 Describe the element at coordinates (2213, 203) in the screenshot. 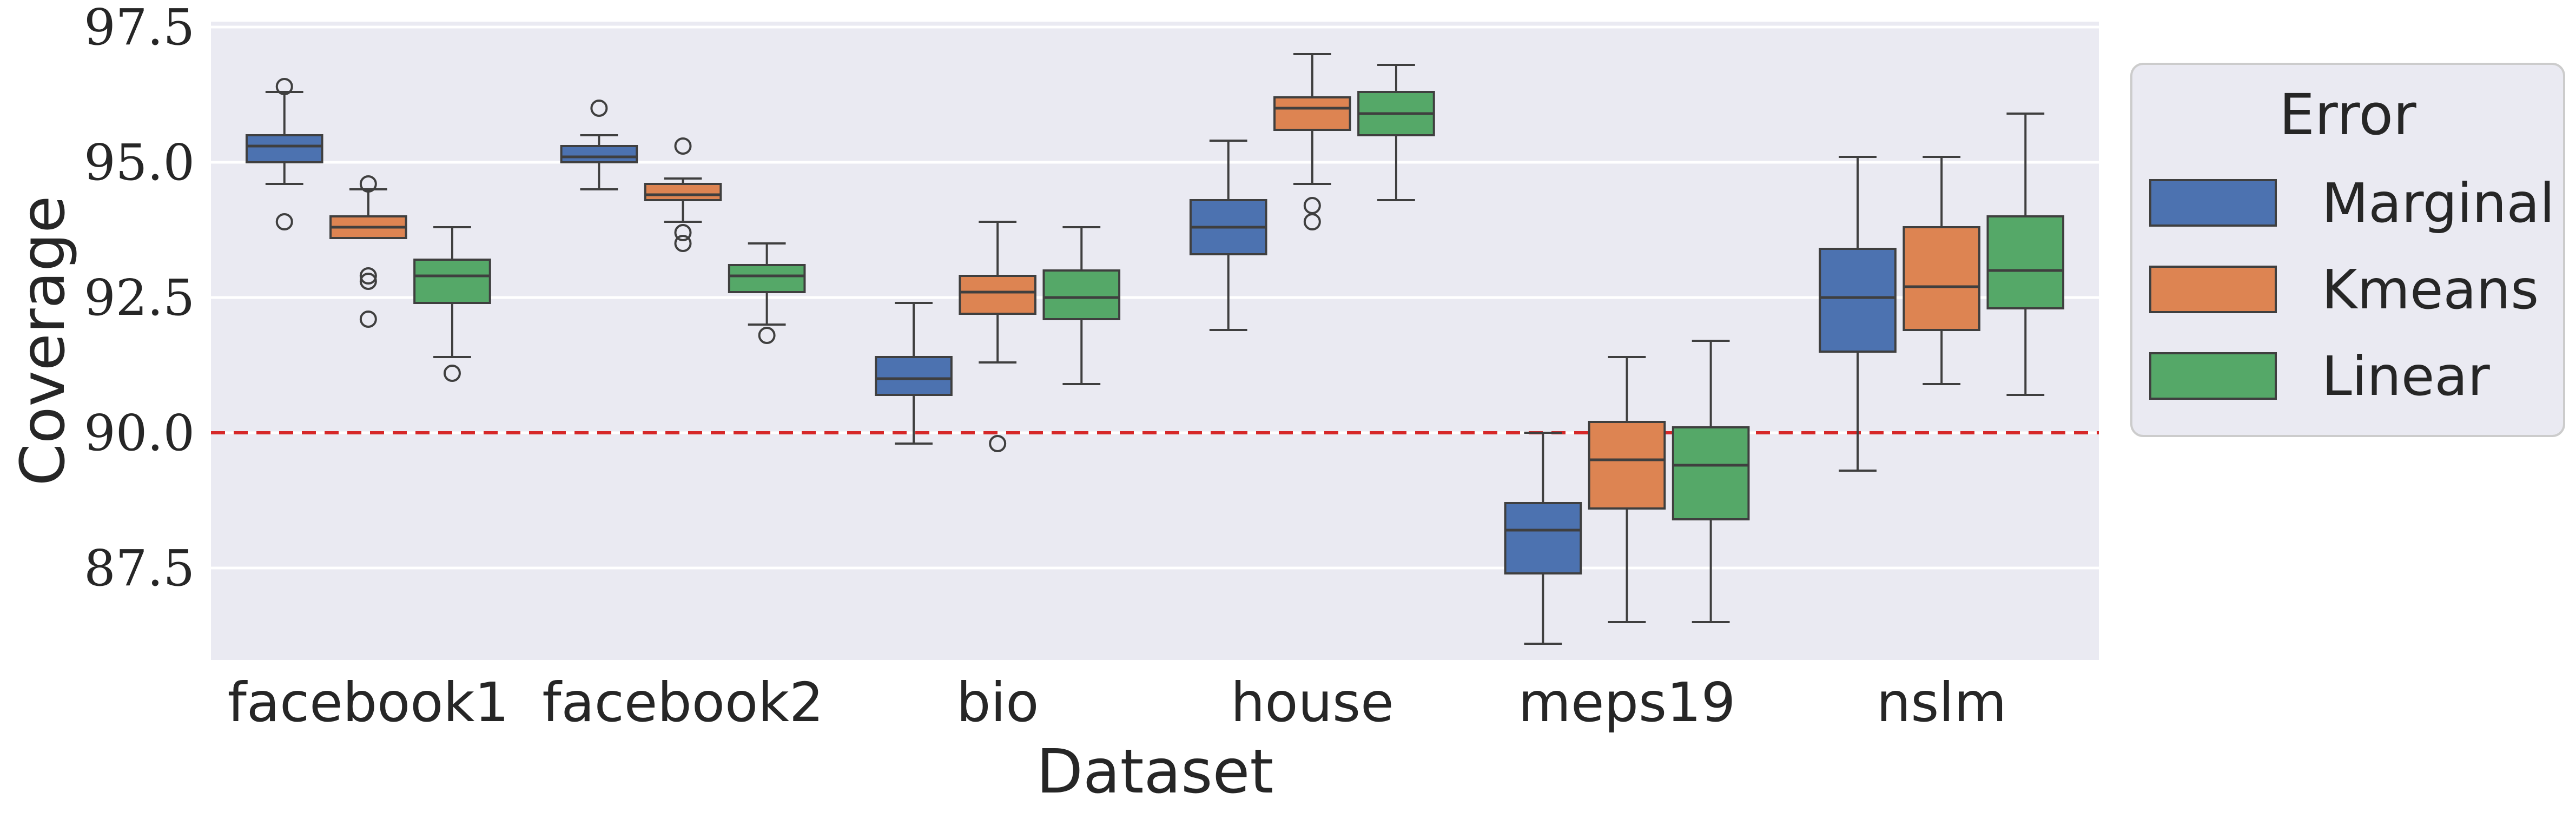

I see `legend-swatch-marginal` at that location.